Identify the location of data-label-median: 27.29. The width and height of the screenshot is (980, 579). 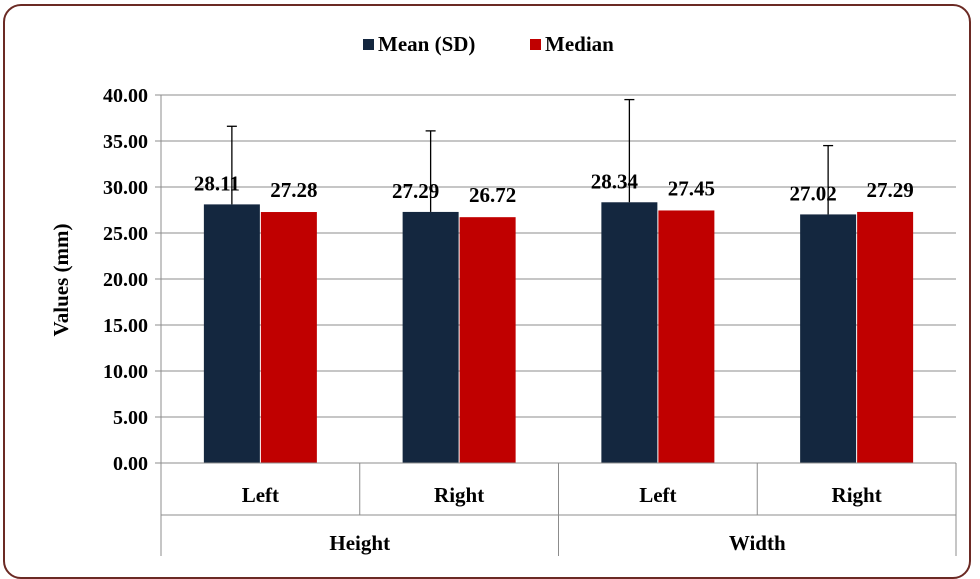
(890, 190).